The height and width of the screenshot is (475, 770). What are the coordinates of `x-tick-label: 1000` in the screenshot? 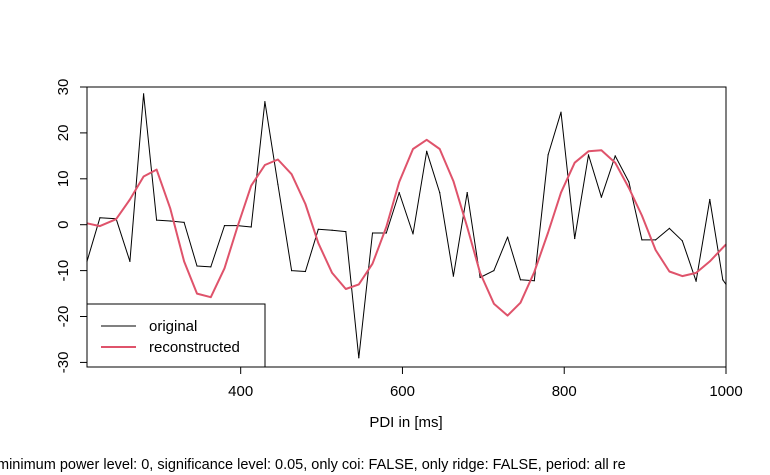 It's located at (725, 391).